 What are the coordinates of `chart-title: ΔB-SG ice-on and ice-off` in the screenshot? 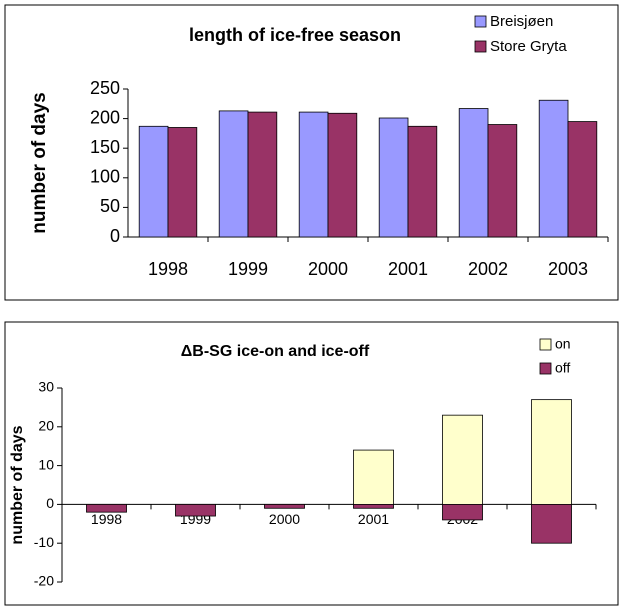 It's located at (275, 351).